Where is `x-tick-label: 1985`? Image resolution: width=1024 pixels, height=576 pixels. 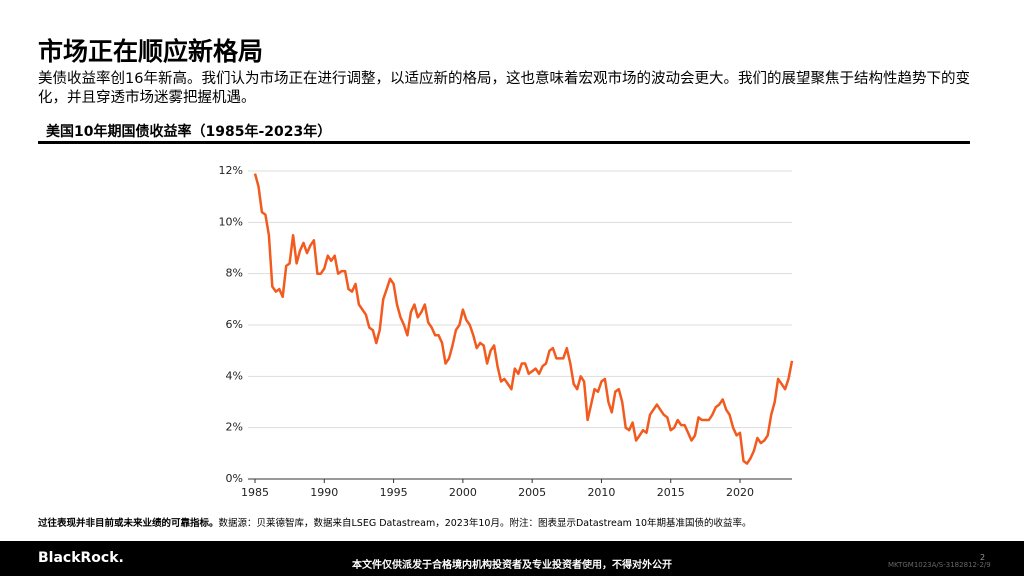 x-tick-label: 1985 is located at coordinates (255, 492).